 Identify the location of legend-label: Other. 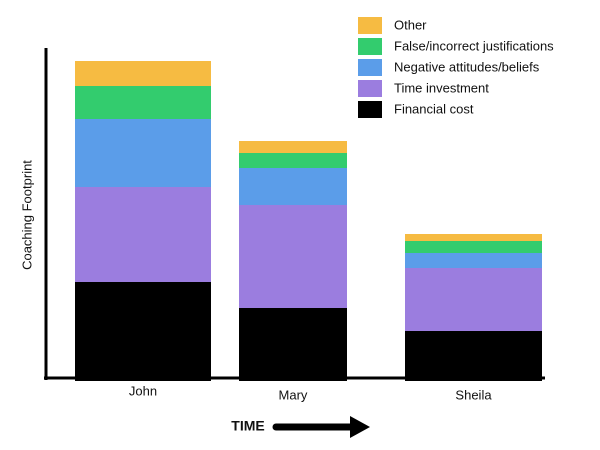
(410, 24).